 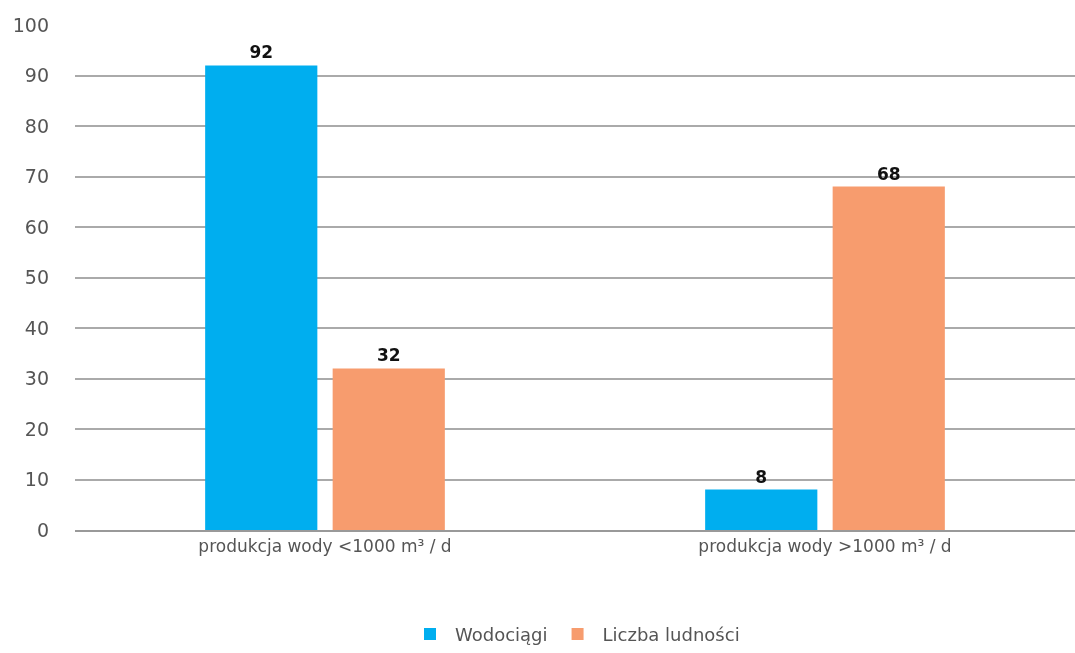 What do you see at coordinates (388, 355) in the screenshot?
I see `data-label: 32` at bounding box center [388, 355].